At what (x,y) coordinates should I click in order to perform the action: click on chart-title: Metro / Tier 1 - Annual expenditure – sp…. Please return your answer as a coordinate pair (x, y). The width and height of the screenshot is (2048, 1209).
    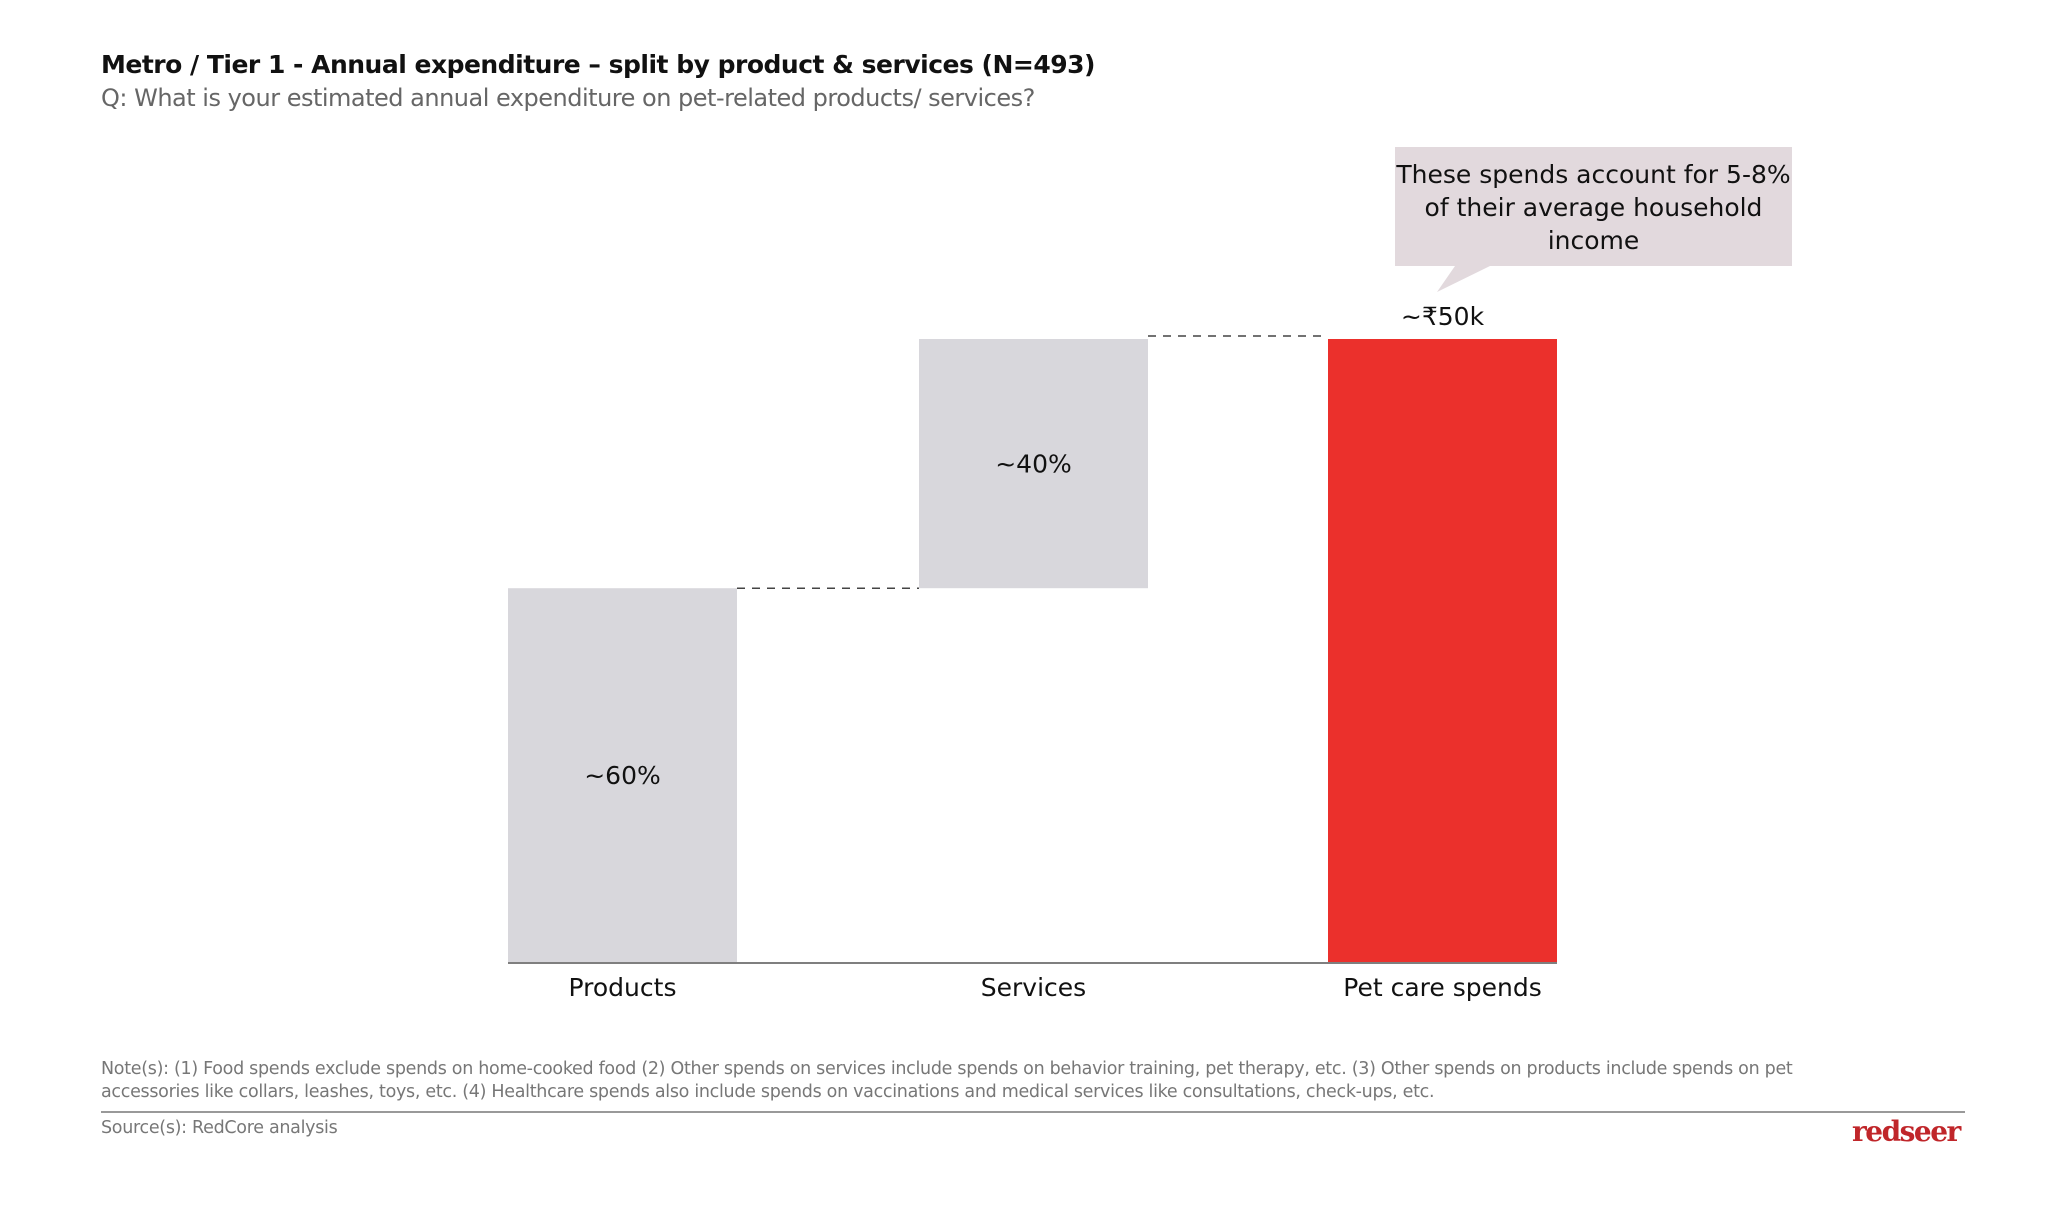
    Looking at the image, I should click on (598, 64).